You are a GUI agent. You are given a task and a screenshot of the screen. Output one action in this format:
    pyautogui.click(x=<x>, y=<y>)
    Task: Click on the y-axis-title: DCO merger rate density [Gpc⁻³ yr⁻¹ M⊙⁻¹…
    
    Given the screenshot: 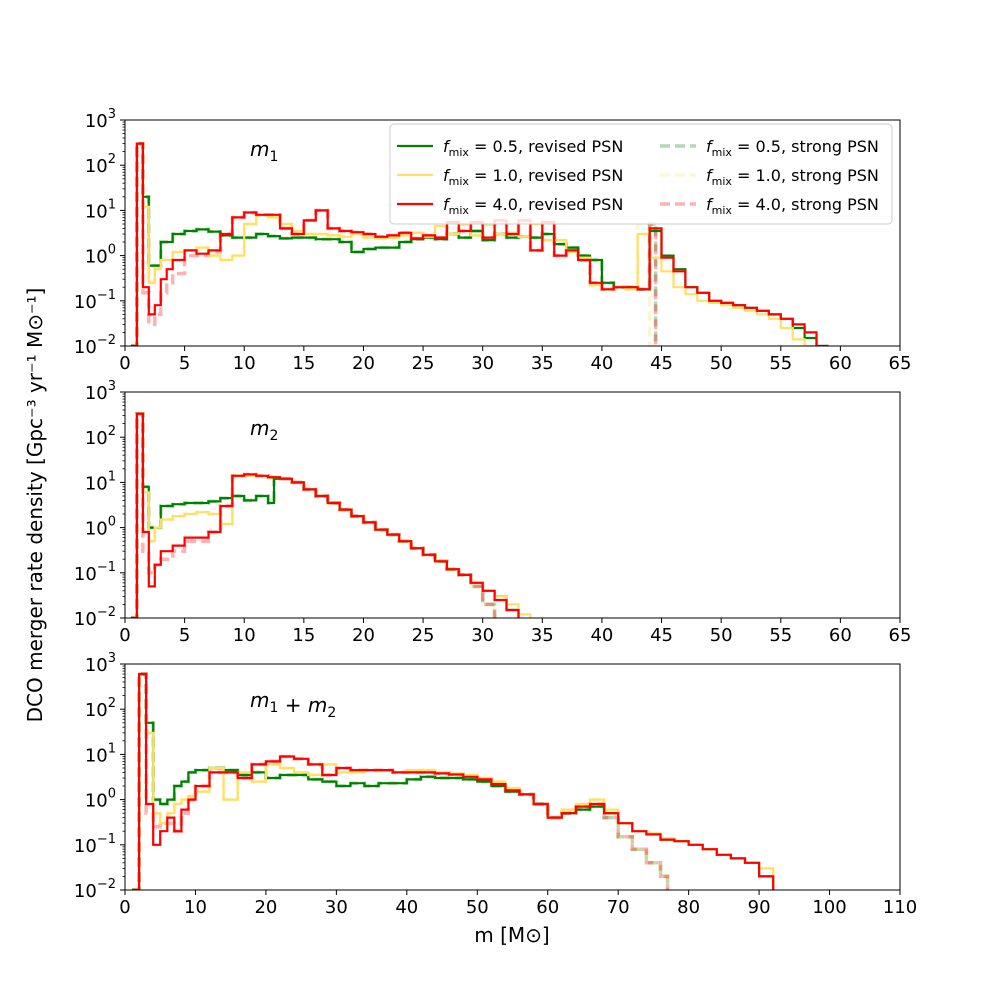 What is the action you would take?
    pyautogui.click(x=35, y=505)
    